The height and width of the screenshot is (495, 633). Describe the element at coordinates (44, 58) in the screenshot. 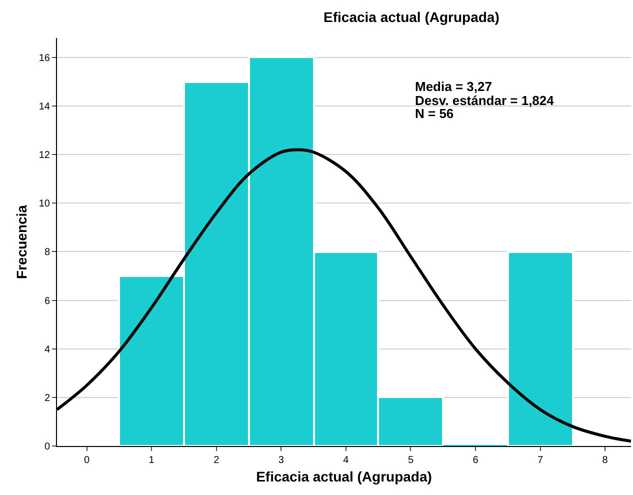

I see `y-tick-label: 16` at that location.